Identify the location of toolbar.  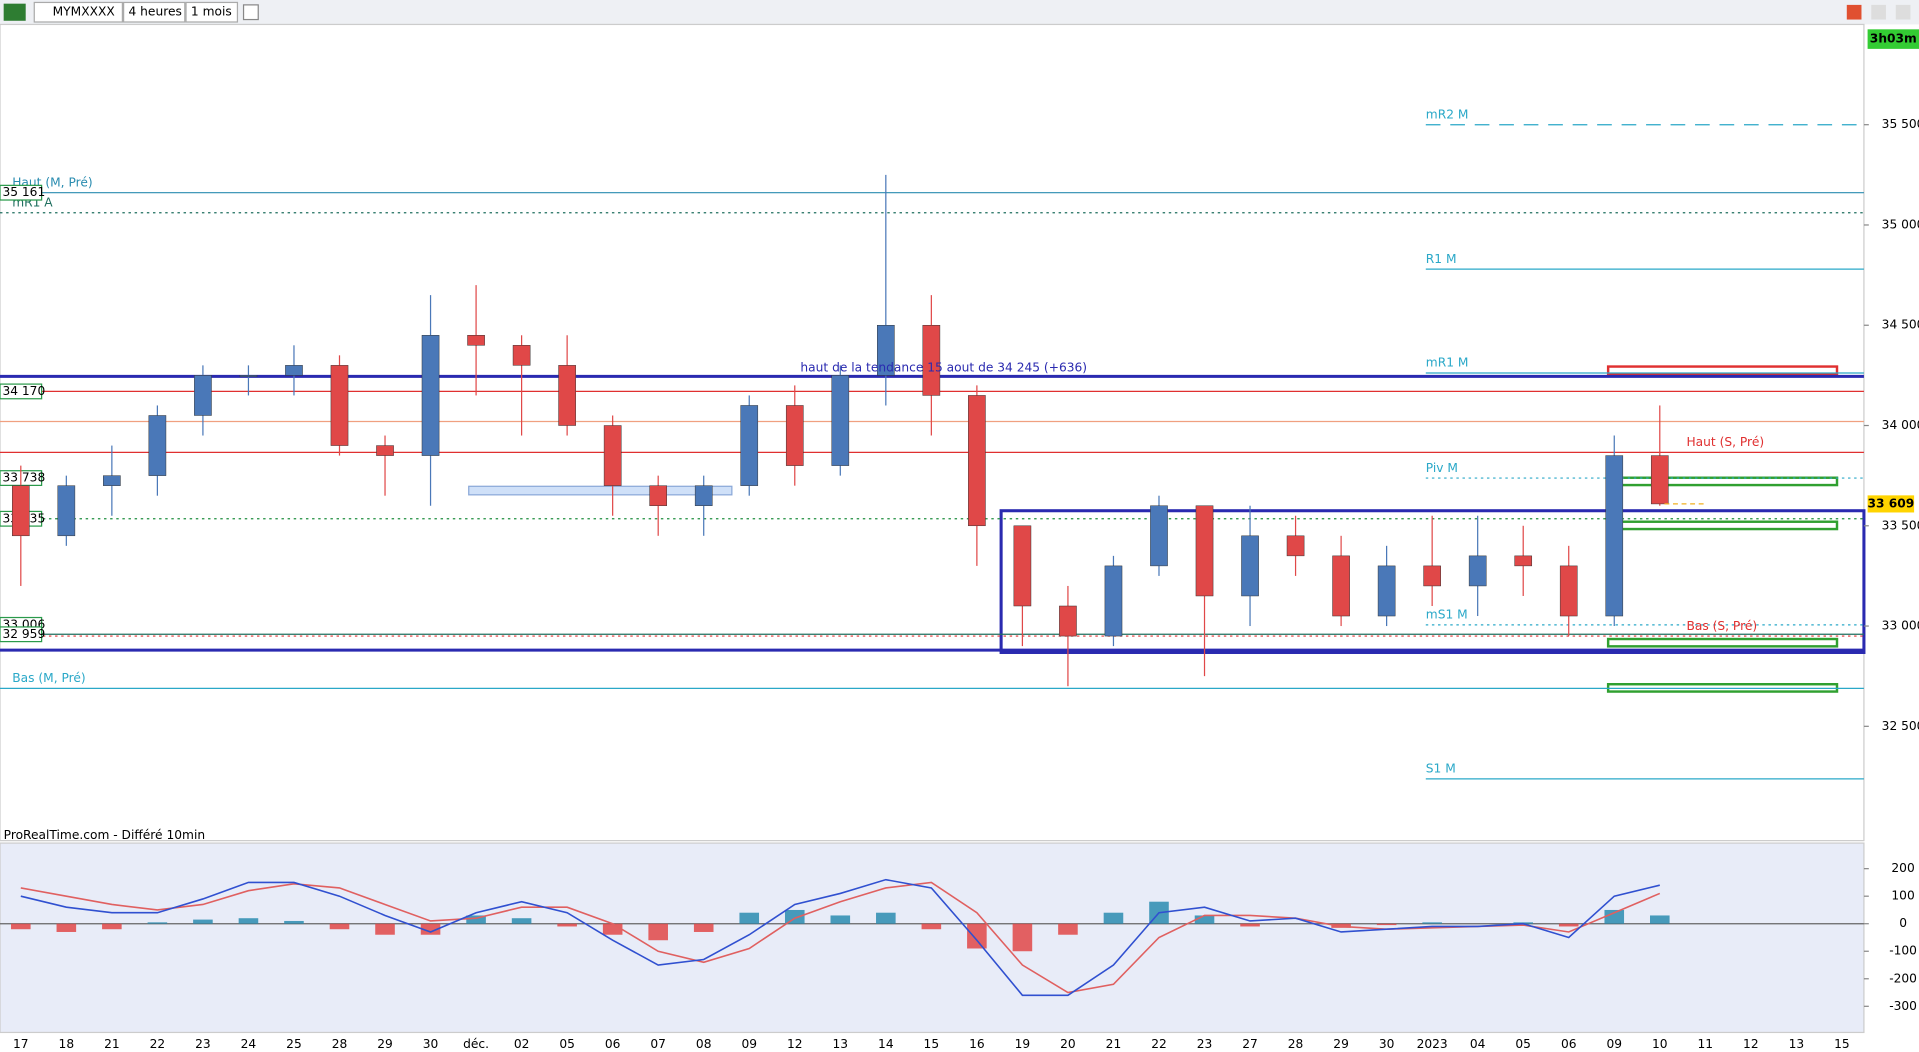
(959, 12).